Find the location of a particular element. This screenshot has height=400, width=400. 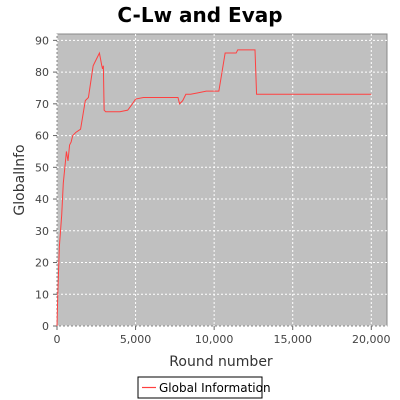

legend: Global Information is located at coordinates (204, 387).